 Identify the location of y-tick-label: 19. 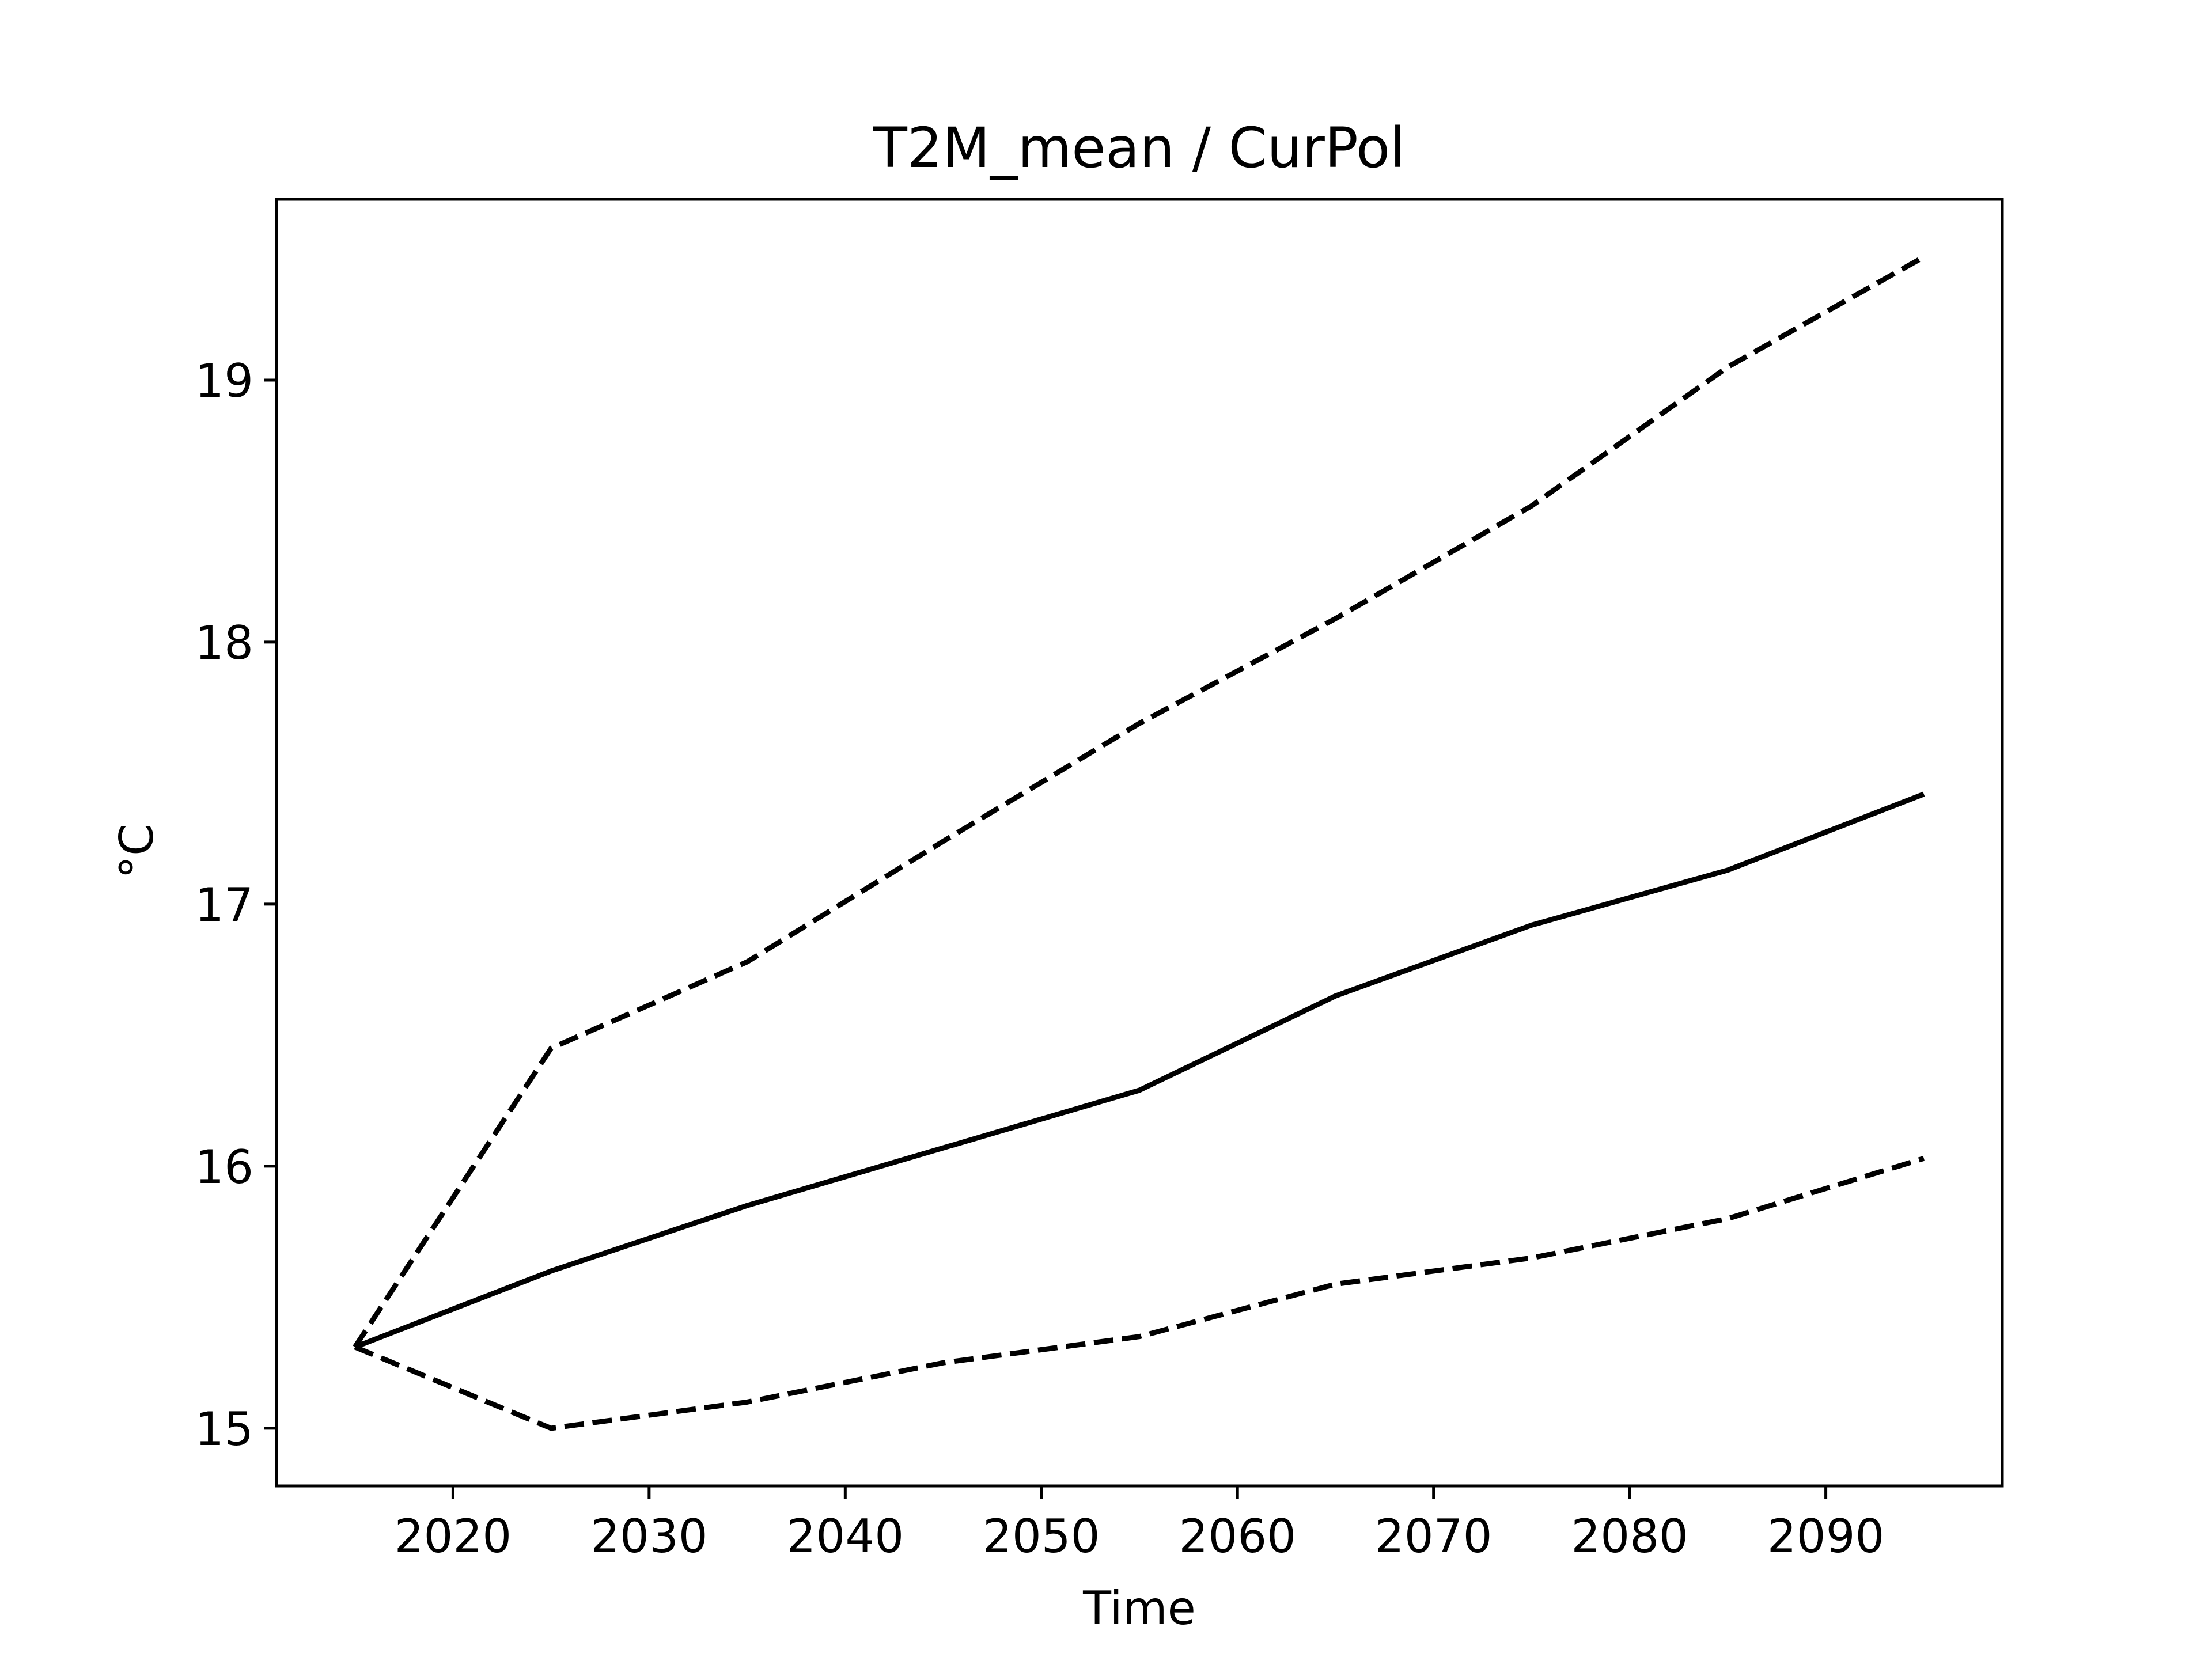
(224, 381).